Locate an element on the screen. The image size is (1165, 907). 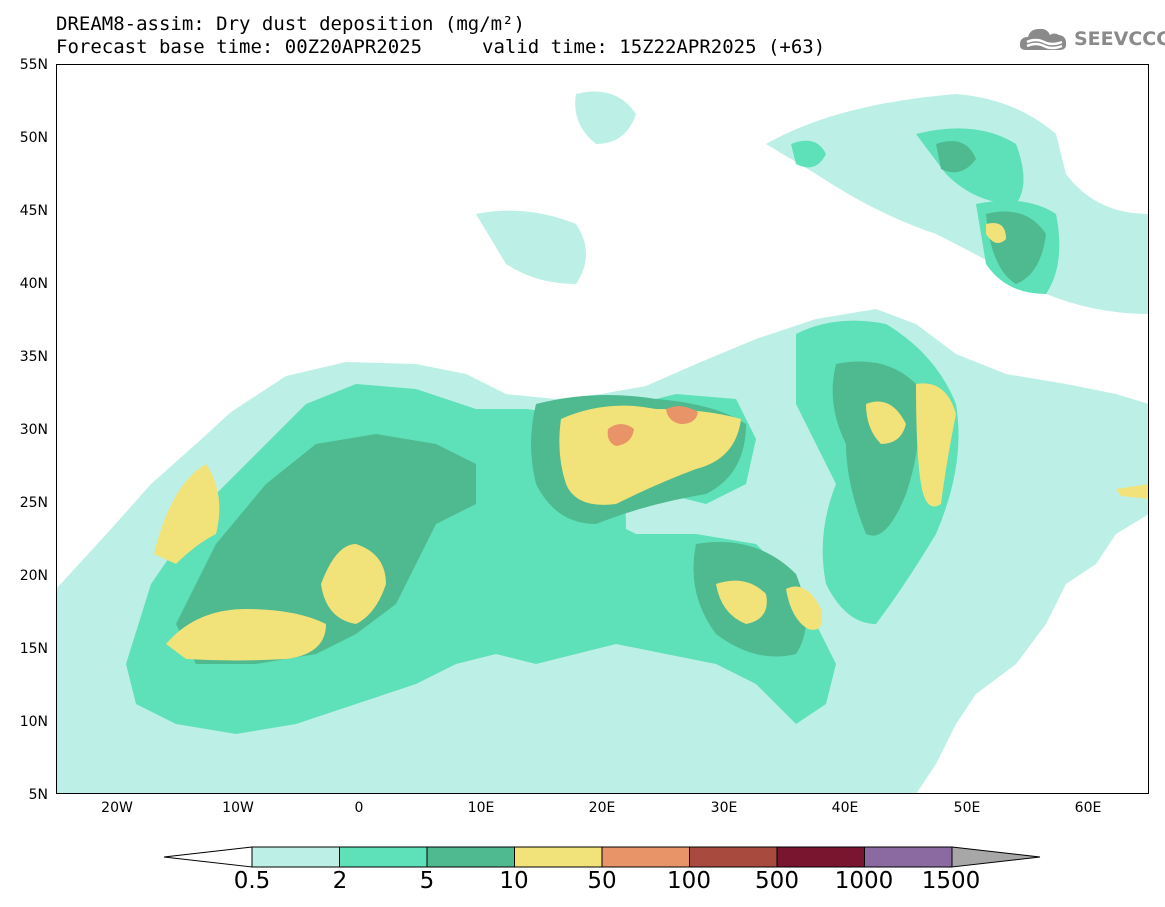
lat-label-30n: 30N is located at coordinates (33, 430).